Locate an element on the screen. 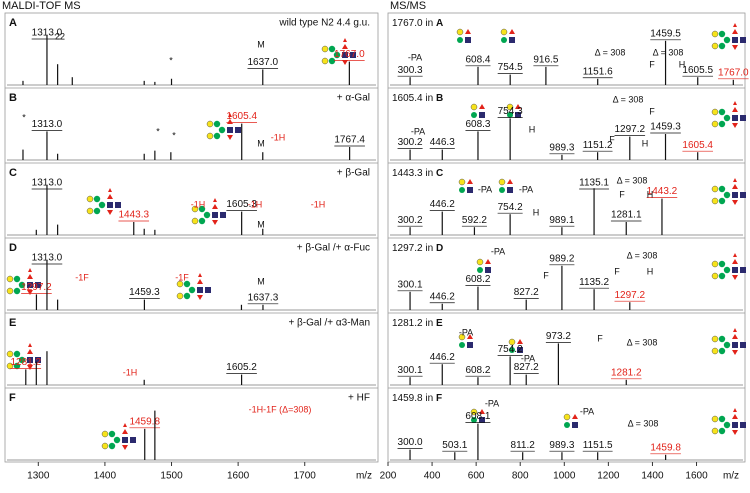 The width and height of the screenshot is (750, 493). panel-title: 1281.2 in E is located at coordinates (417, 323).